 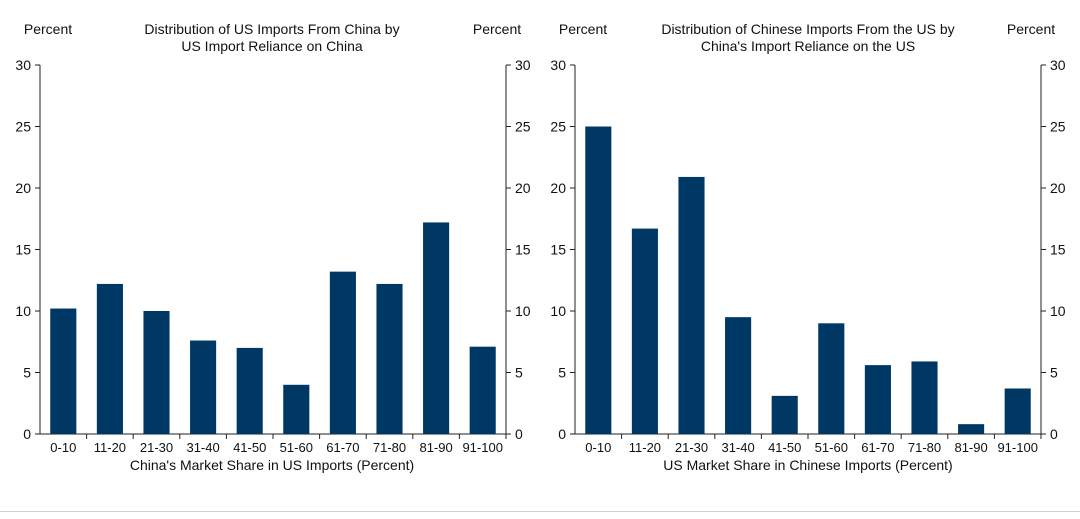 What do you see at coordinates (808, 46) in the screenshot?
I see `chart-subtitle: China's Import Reliance on the US` at bounding box center [808, 46].